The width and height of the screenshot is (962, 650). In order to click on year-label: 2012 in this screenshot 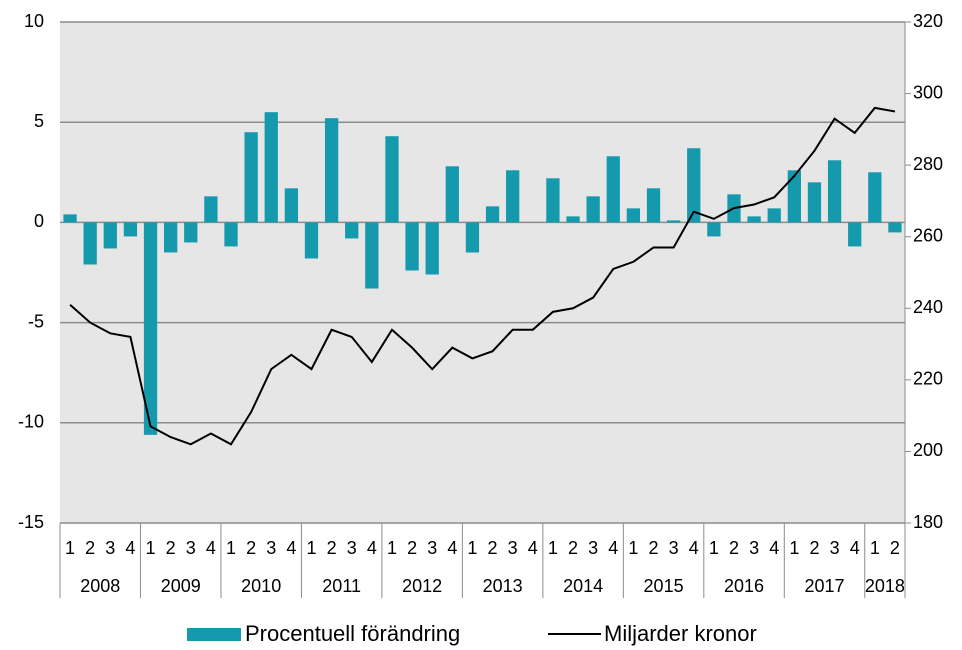, I will do `click(422, 586)`.